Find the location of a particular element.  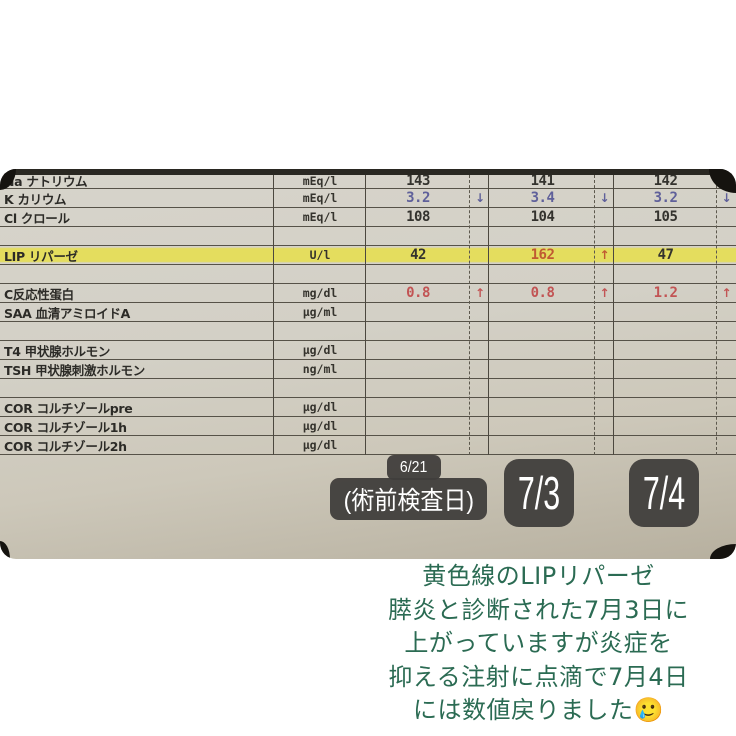

value-cell-74: 142 is located at coordinates (665, 181).